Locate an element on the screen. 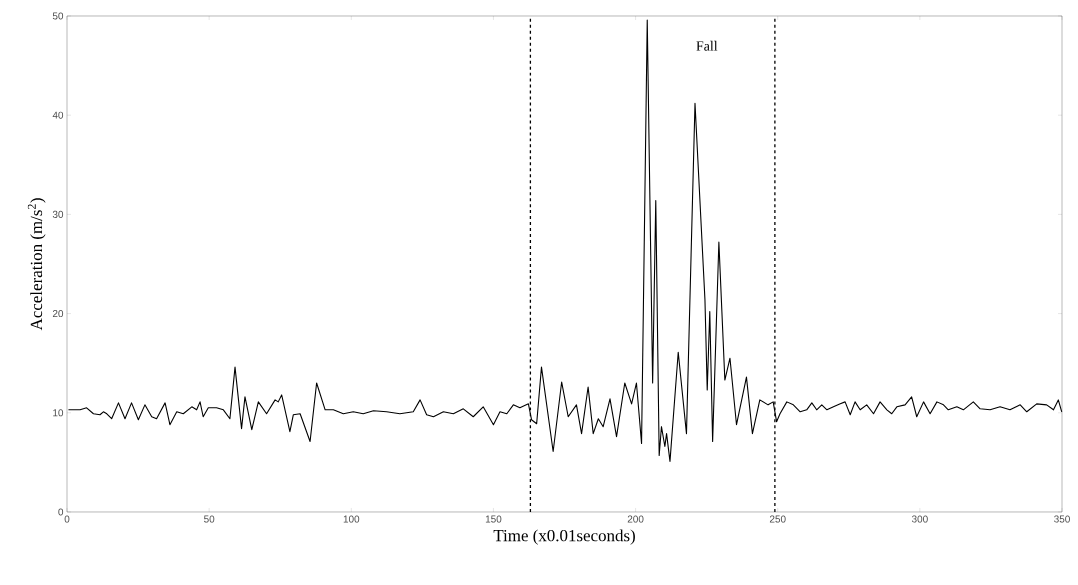  x-tick-label: 150 is located at coordinates (493, 519).